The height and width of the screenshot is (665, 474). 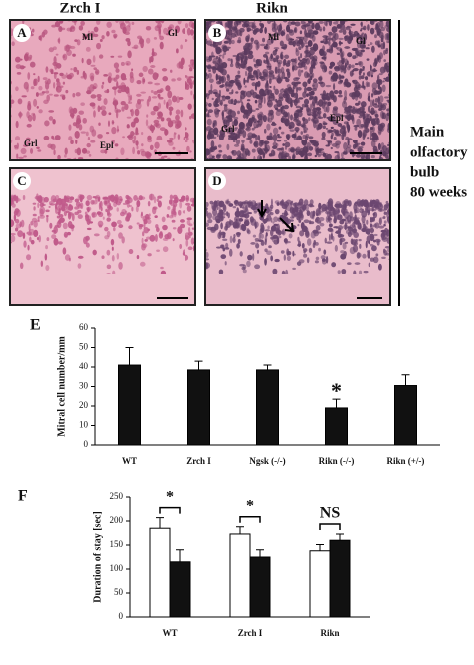 What do you see at coordinates (84, 366) in the screenshot?
I see `y-tick-label: 40` at bounding box center [84, 366].